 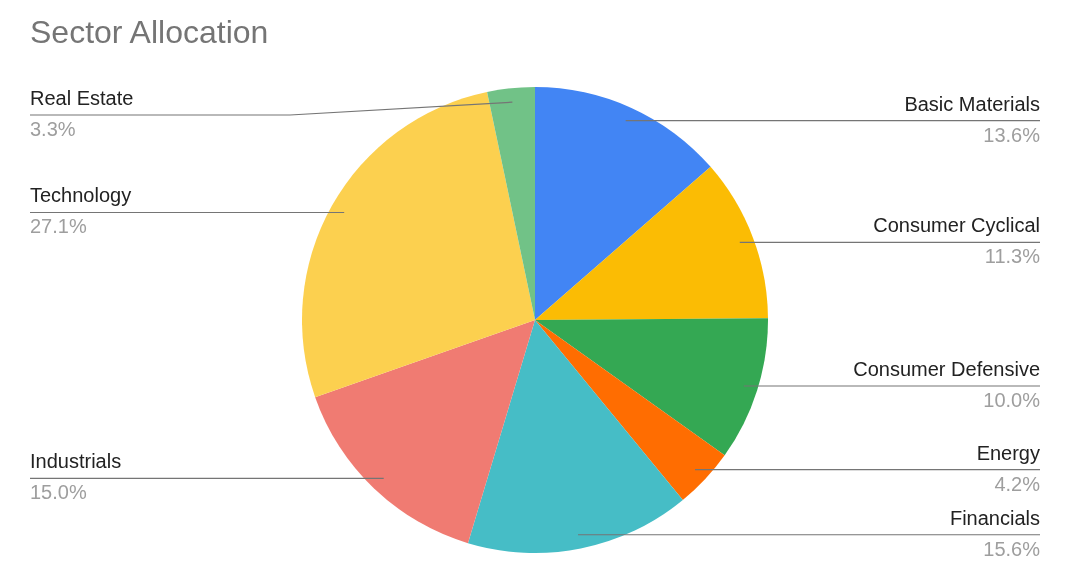 I want to click on slice-label: Real Estate, so click(x=82, y=98).